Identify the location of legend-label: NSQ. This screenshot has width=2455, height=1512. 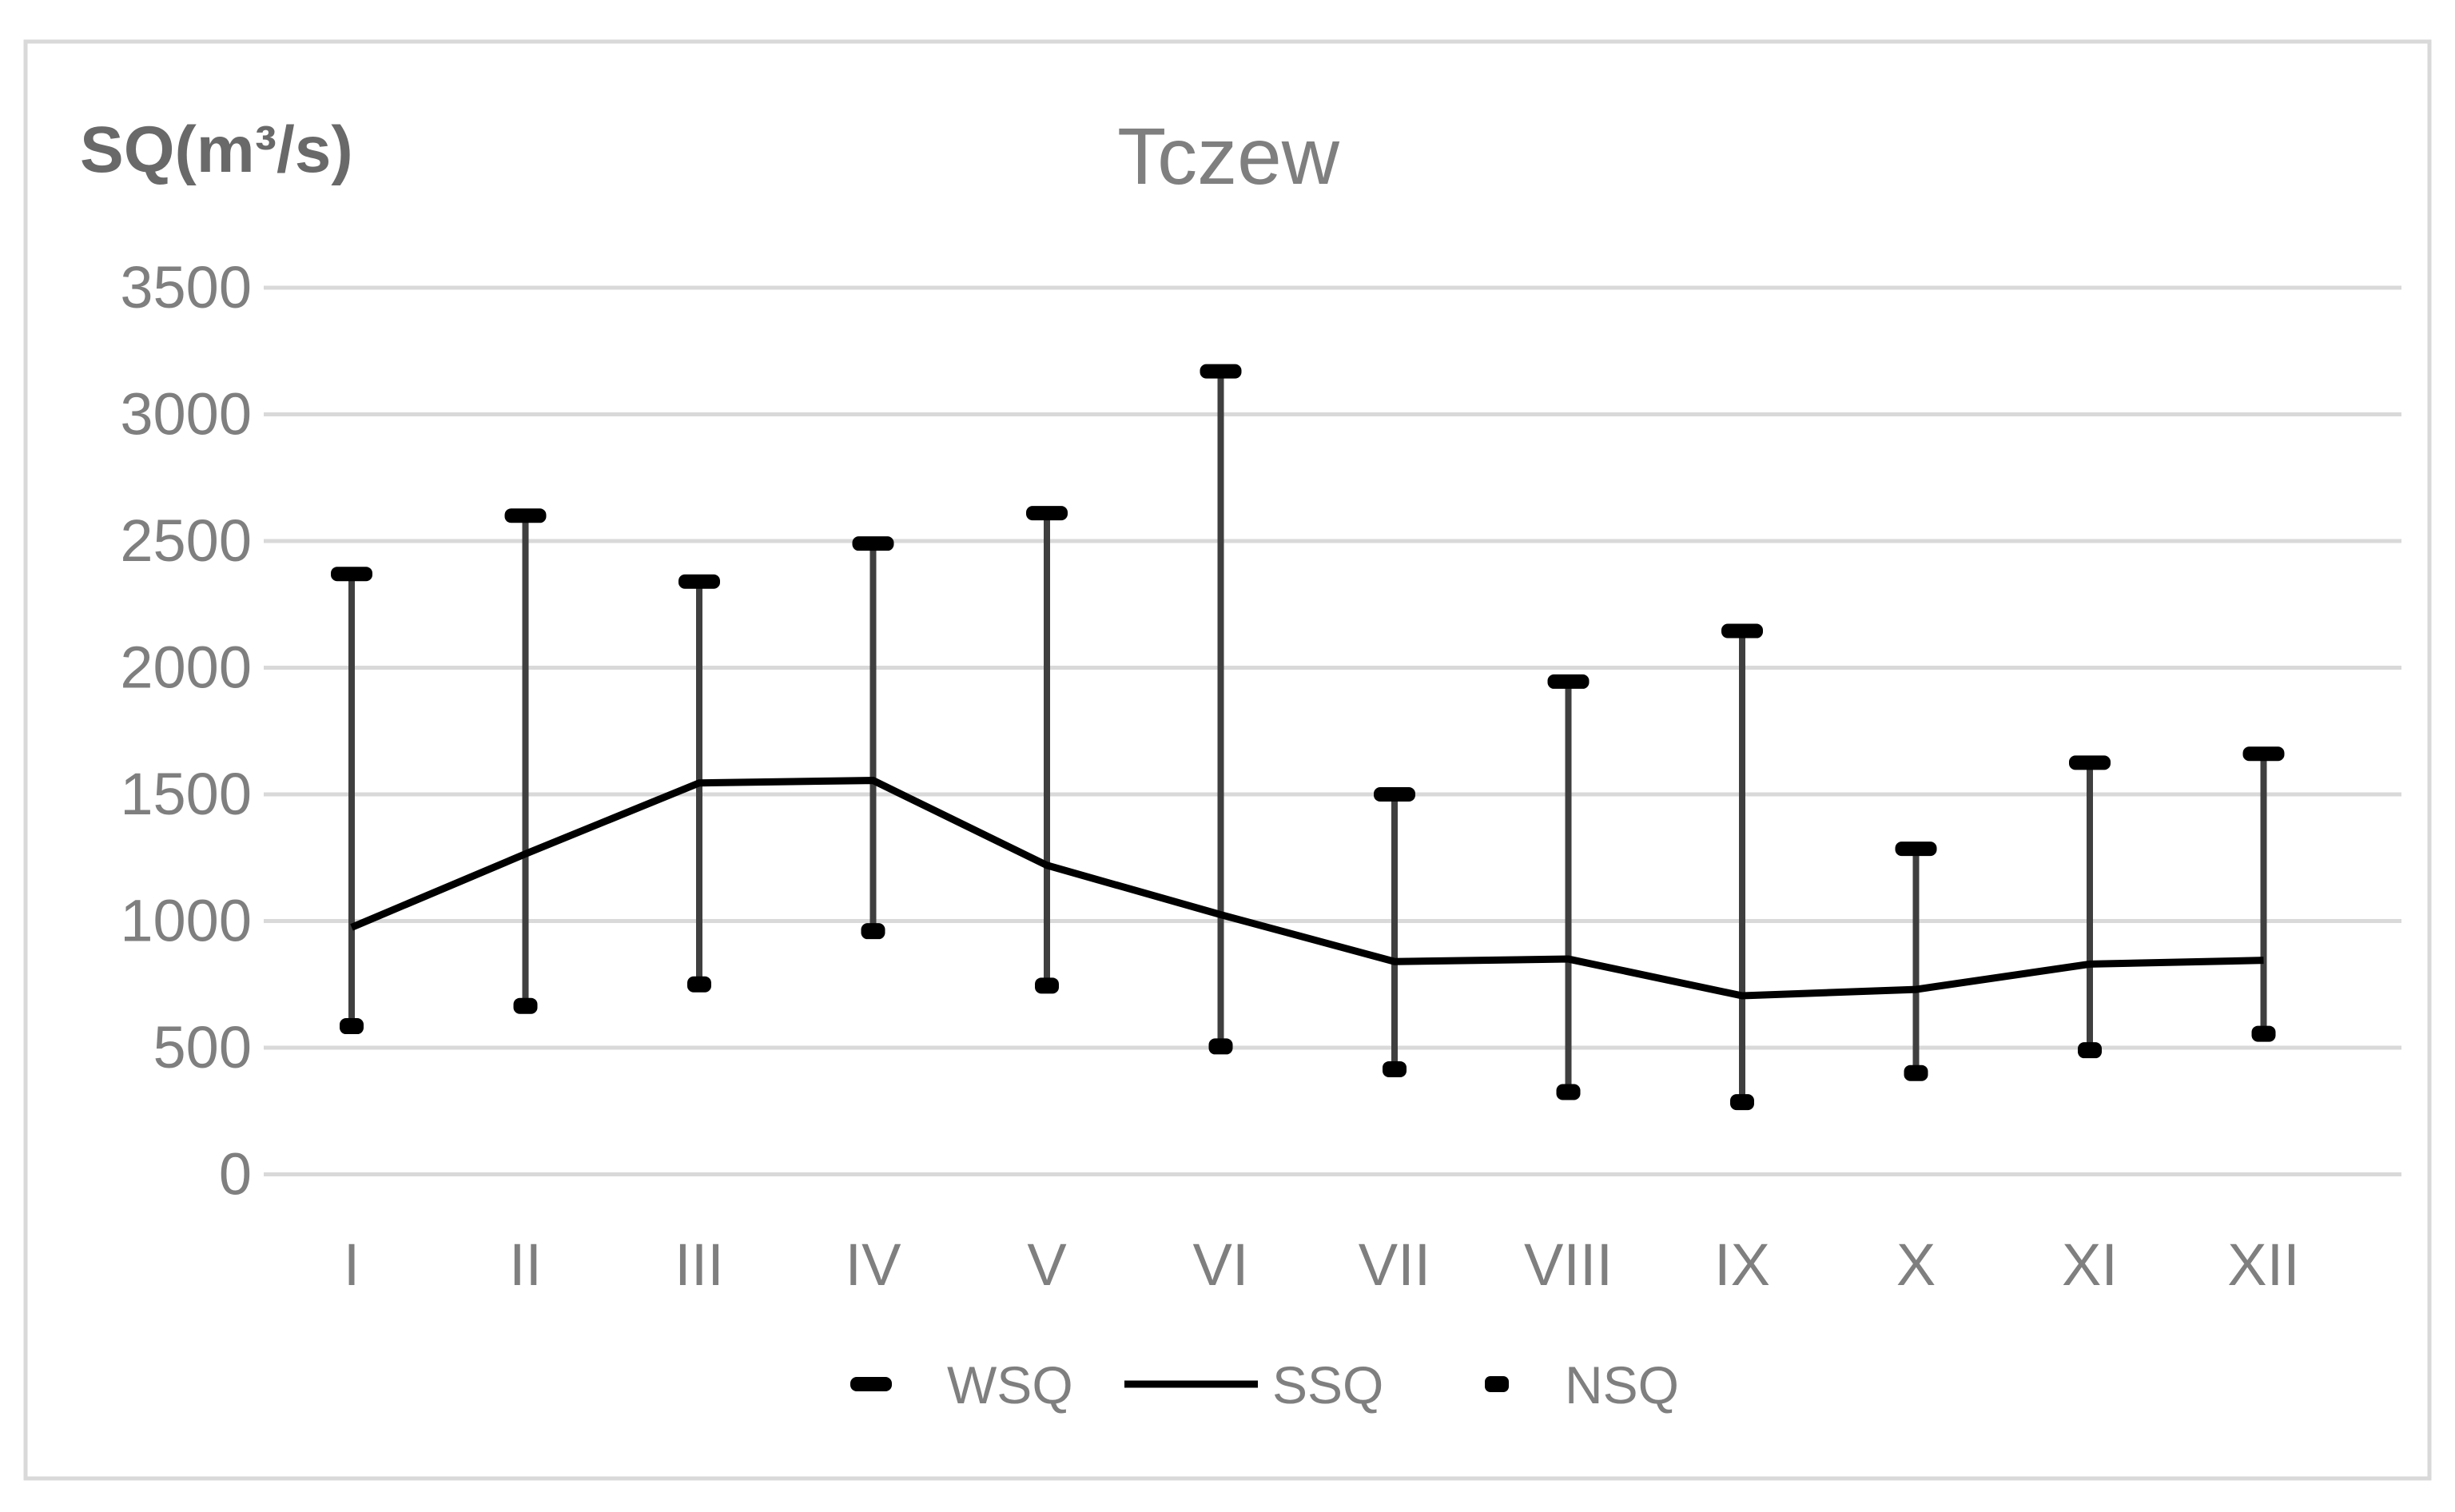
(1622, 1385).